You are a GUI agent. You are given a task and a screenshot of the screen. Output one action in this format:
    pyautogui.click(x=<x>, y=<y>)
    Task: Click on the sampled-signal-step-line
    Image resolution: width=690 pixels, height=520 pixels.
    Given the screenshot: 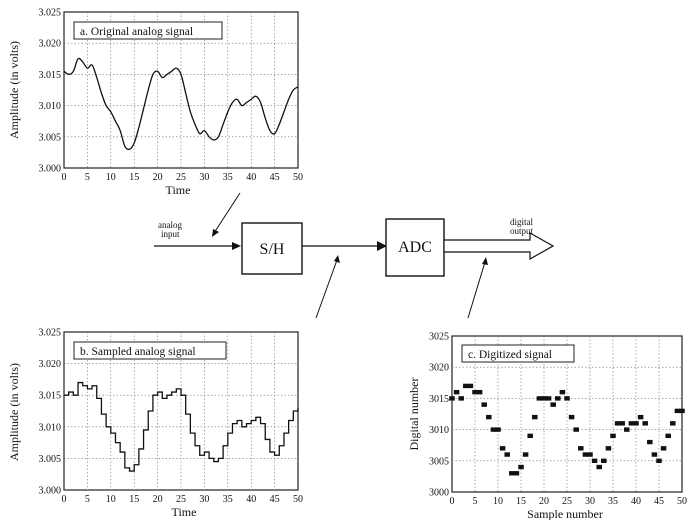 What is the action you would take?
    pyautogui.click(x=181, y=426)
    